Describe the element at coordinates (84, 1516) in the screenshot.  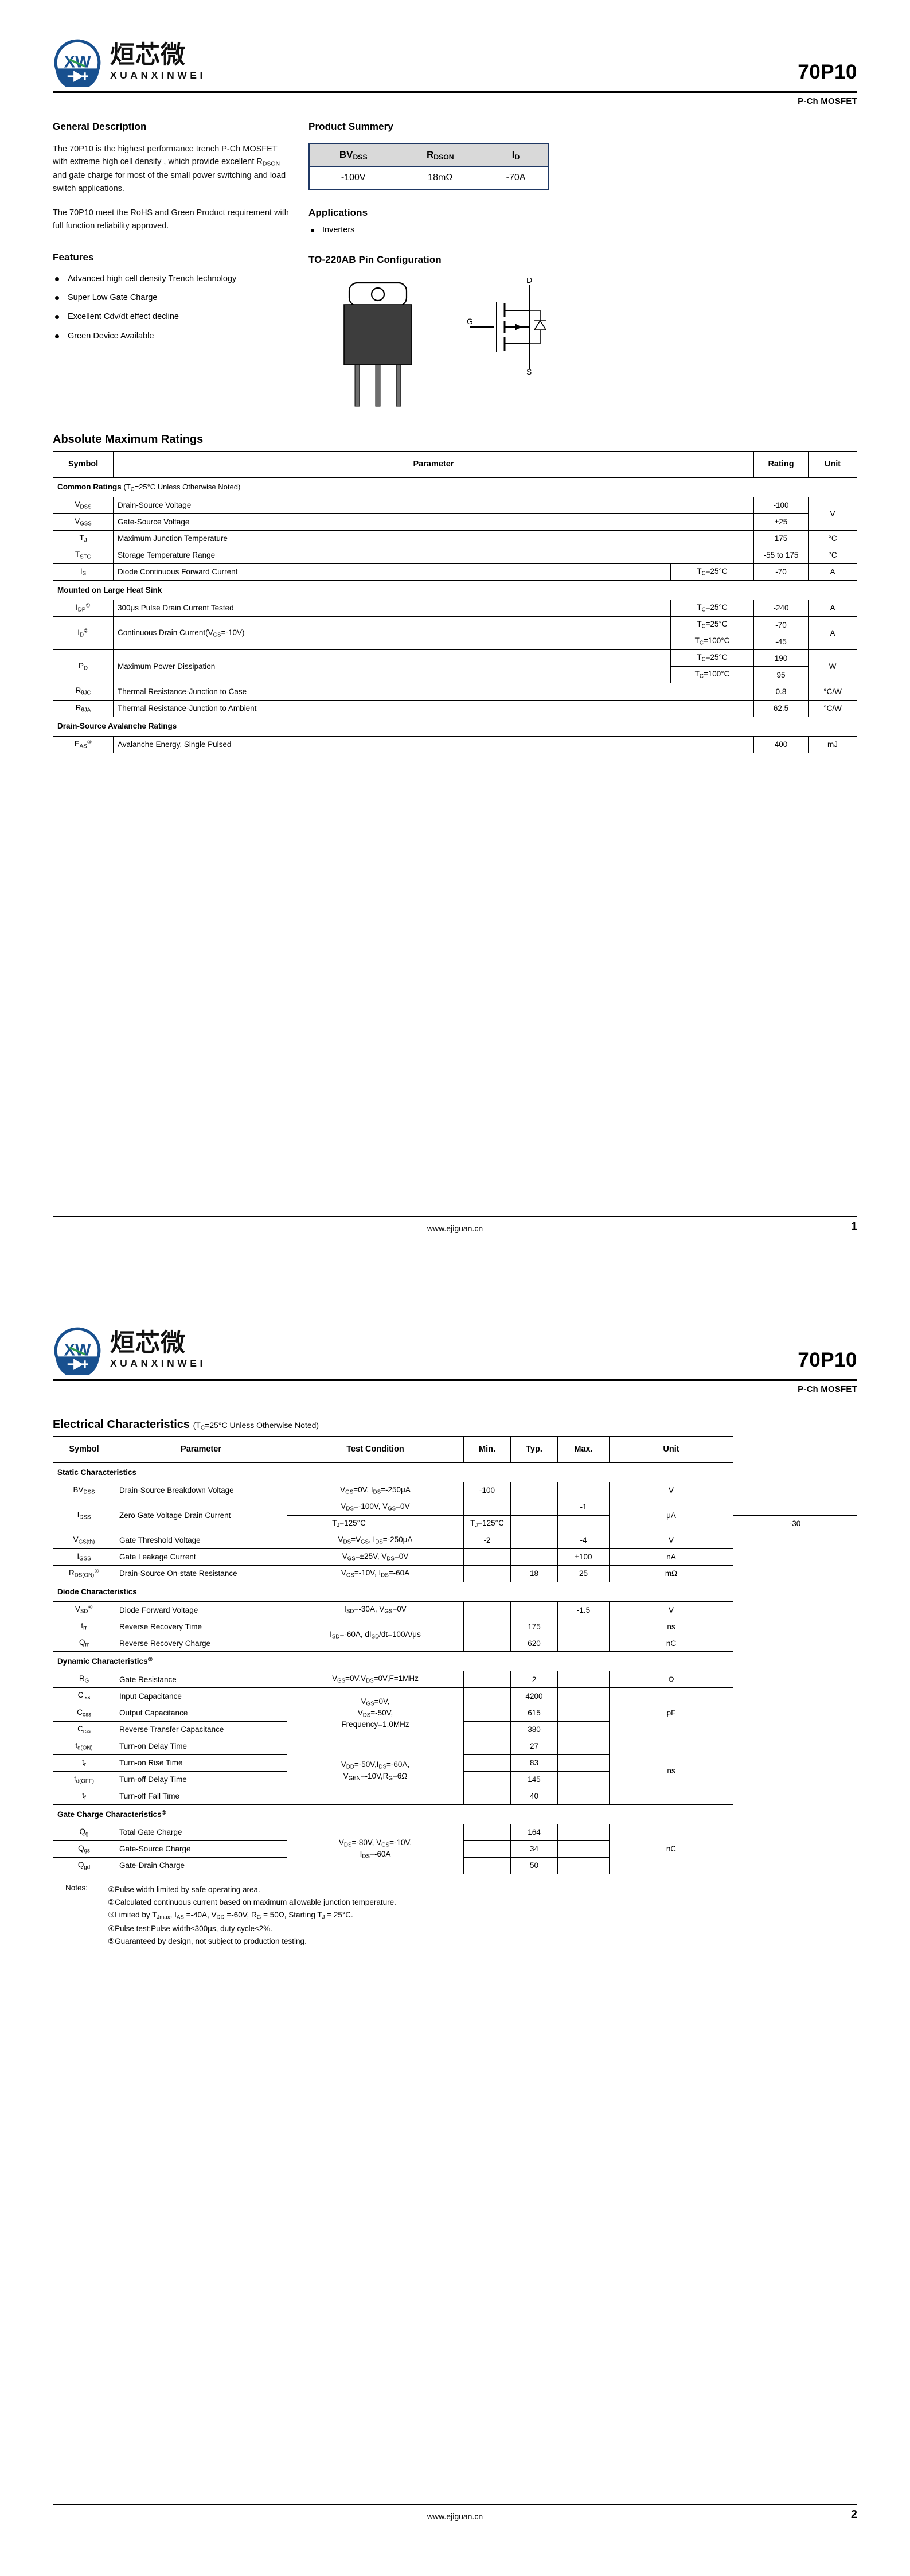
I see `row-symbol: IDSS` at that location.